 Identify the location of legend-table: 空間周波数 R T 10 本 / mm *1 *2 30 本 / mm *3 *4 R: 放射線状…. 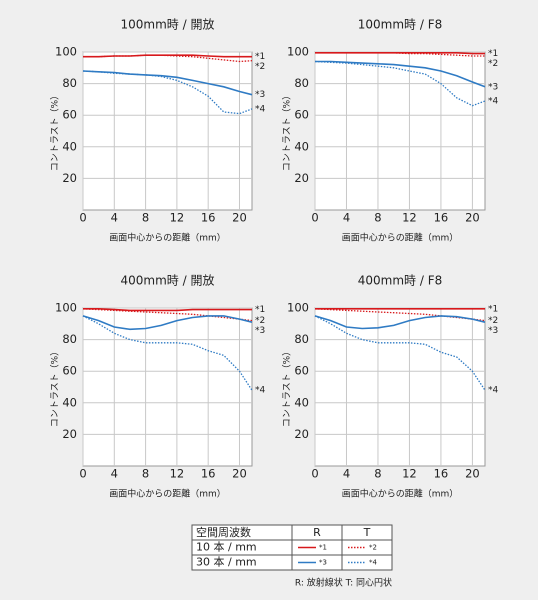
(292, 556).